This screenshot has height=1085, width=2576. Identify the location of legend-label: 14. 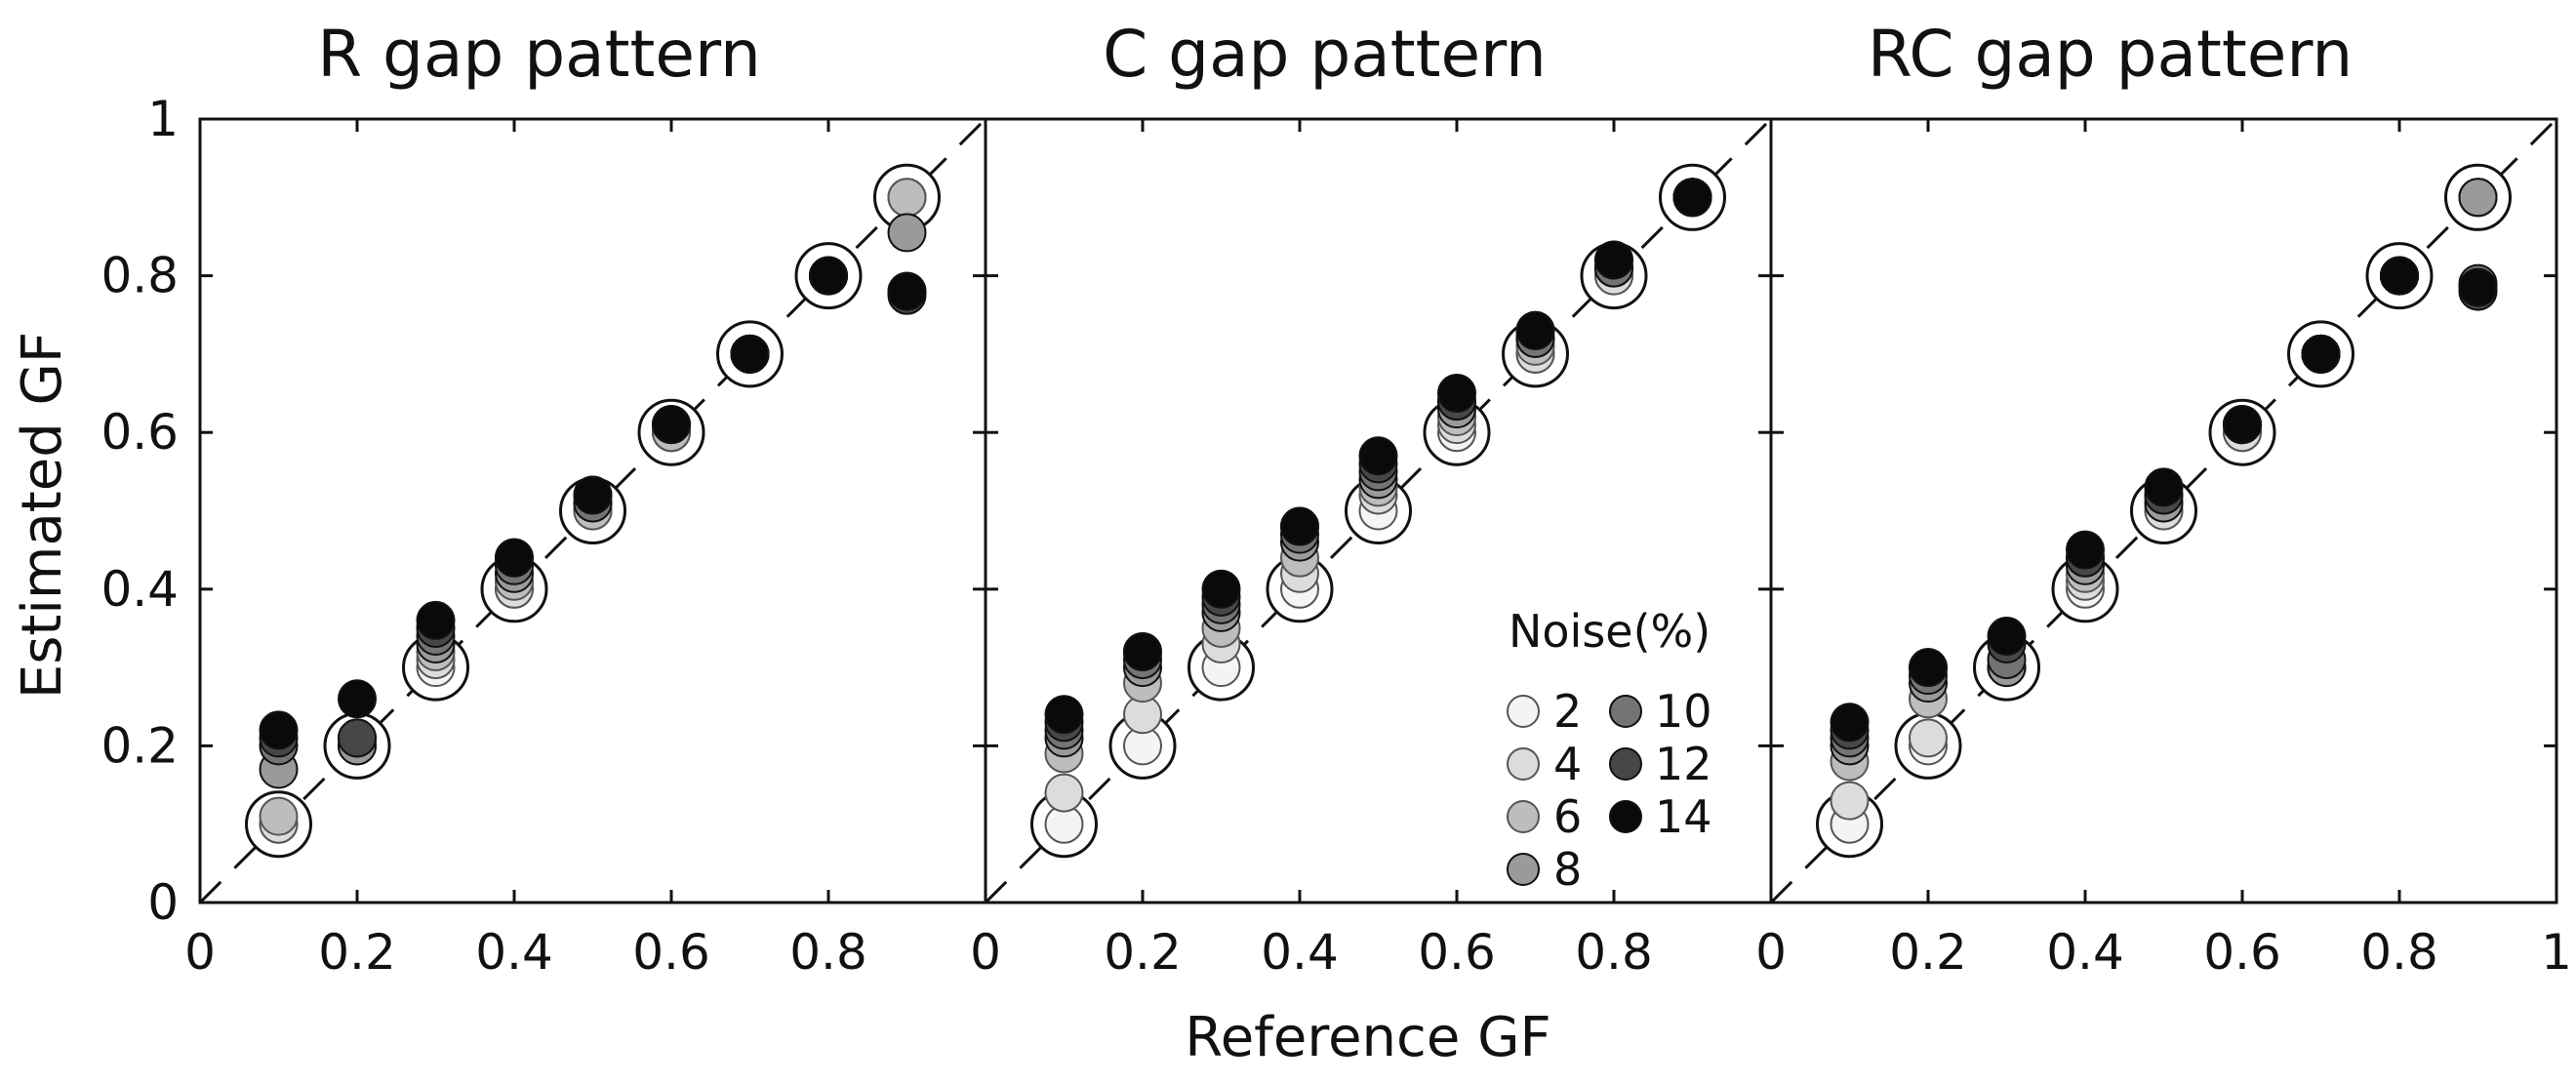
(1683, 817).